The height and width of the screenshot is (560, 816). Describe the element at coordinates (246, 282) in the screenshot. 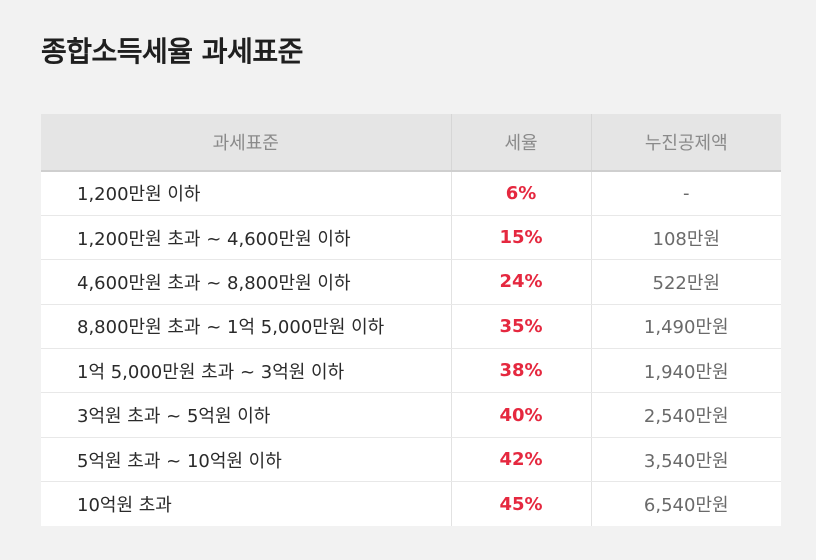

I see `tax-bracket-cell: 4,600만원 초과 ~ 8,800만원 이하` at that location.